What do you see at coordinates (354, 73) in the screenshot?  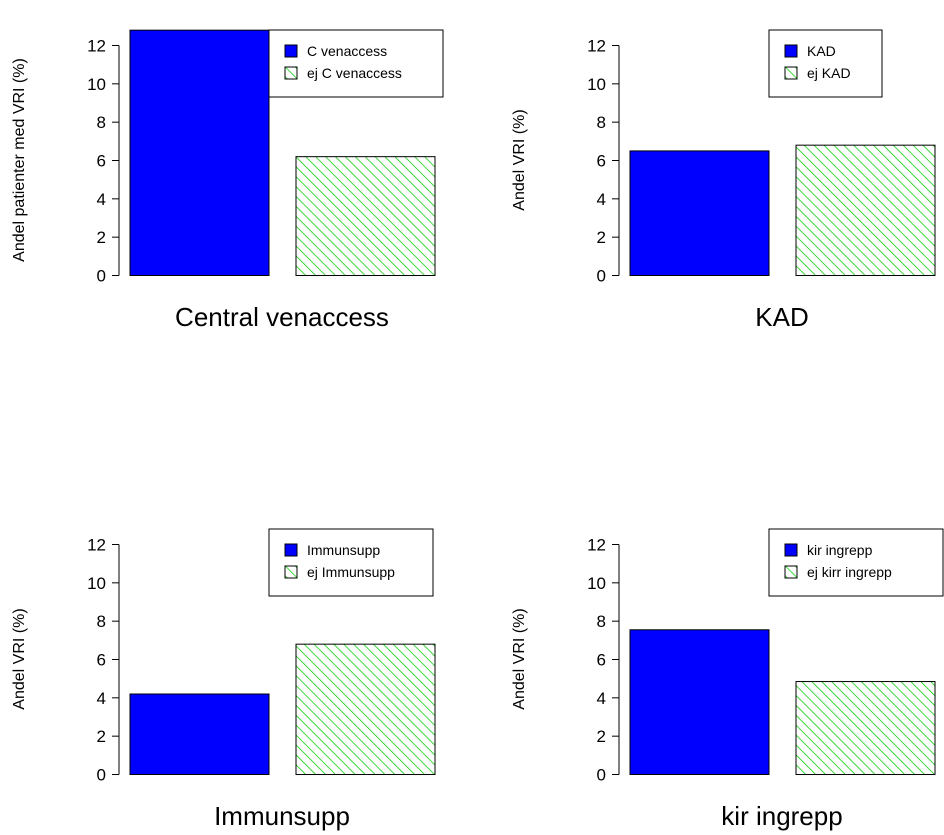 I see `legend-label: ej C venaccess` at bounding box center [354, 73].